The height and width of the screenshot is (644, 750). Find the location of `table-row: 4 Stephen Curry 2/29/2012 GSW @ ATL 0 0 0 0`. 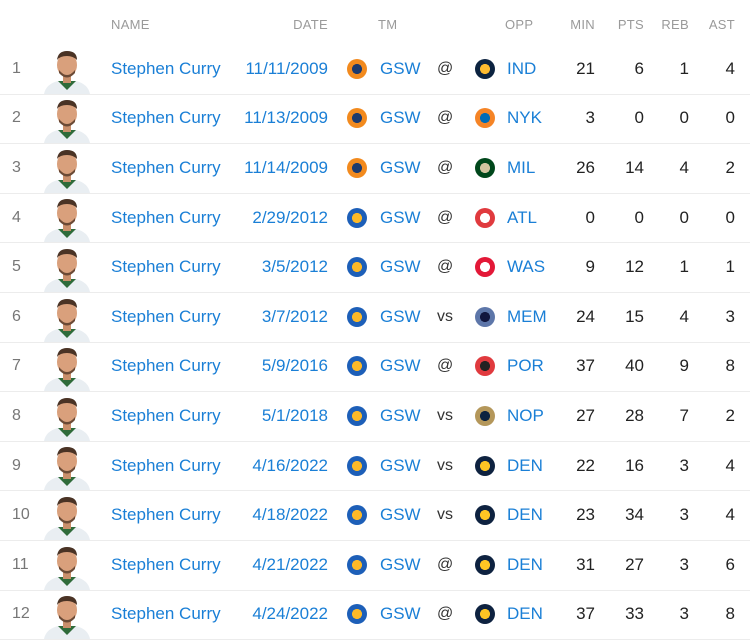

table-row: 4 Stephen Curry 2/29/2012 GSW @ ATL 0 0 0 0 is located at coordinates (375, 218).